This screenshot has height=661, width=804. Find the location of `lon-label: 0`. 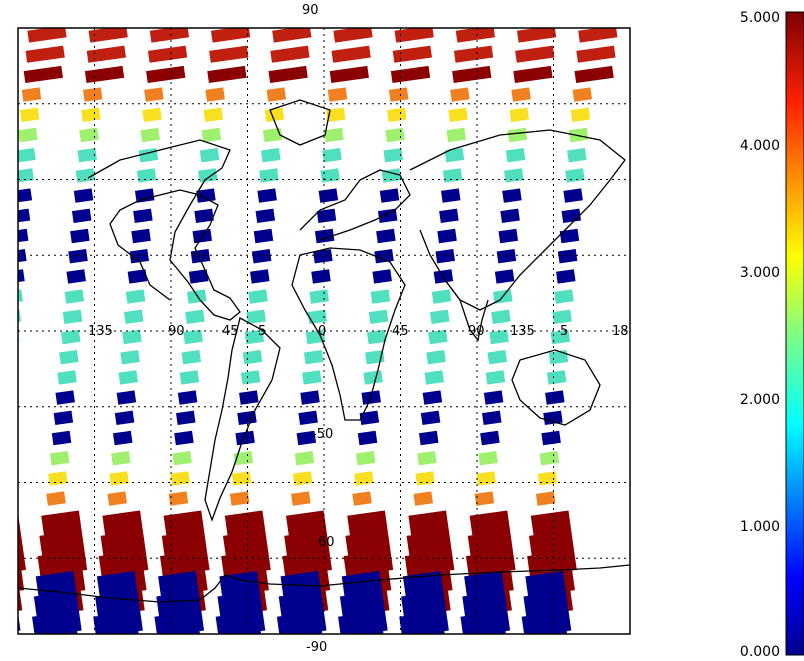

lon-label: 0 is located at coordinates (322, 331).